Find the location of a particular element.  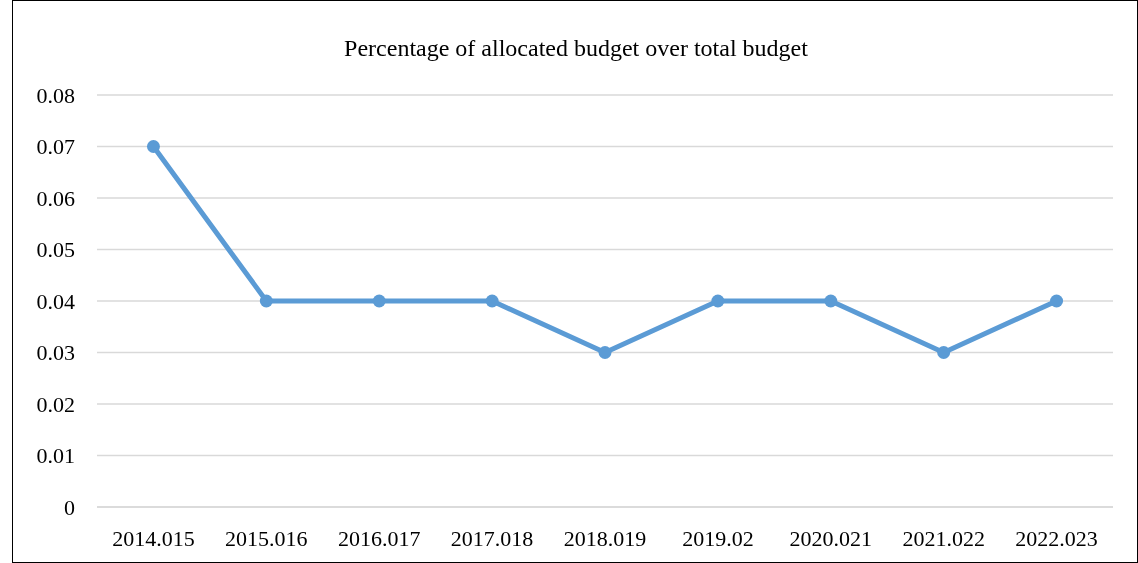

y-tick-label: 0.05 is located at coordinates (55, 250).